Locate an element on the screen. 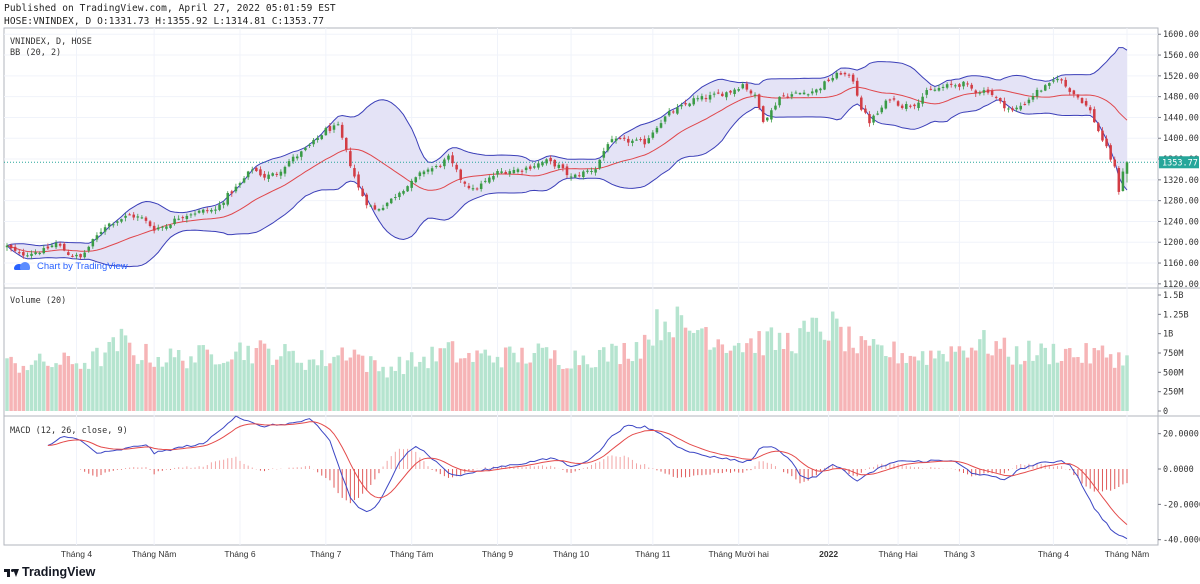 Image resolution: width=1200 pixels, height=584 pixels. last-price-tag is located at coordinates (1179, 162).